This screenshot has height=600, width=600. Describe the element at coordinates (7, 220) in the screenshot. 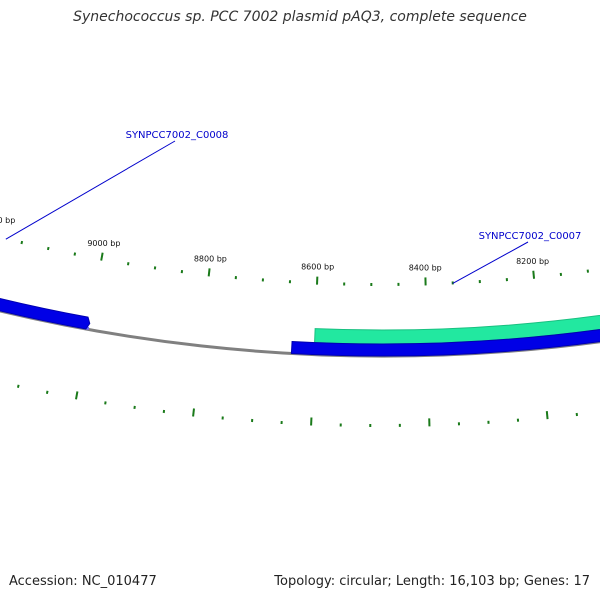

I see `tick-label: 9200 bp` at that location.